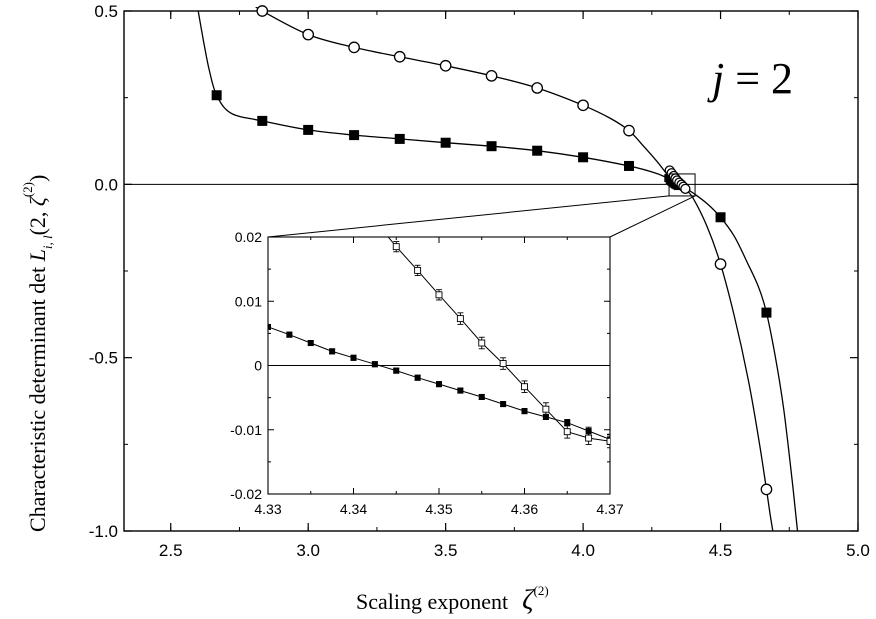  What do you see at coordinates (446, 550) in the screenshot?
I see `x-tick-label: 3.5` at bounding box center [446, 550].